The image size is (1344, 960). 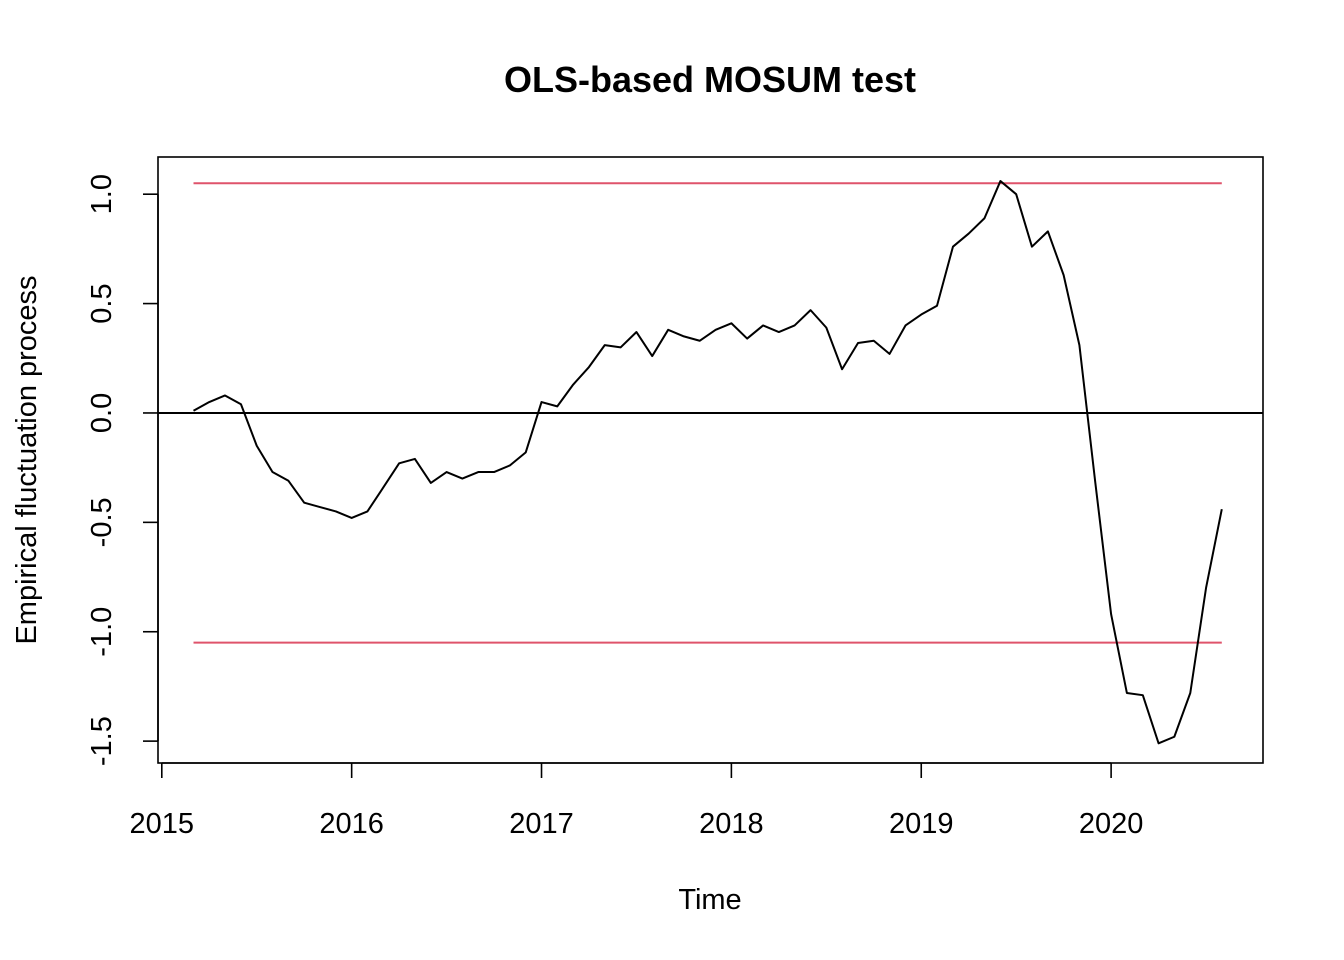 What do you see at coordinates (1111, 824) in the screenshot?
I see `x-tick-label: 2020` at bounding box center [1111, 824].